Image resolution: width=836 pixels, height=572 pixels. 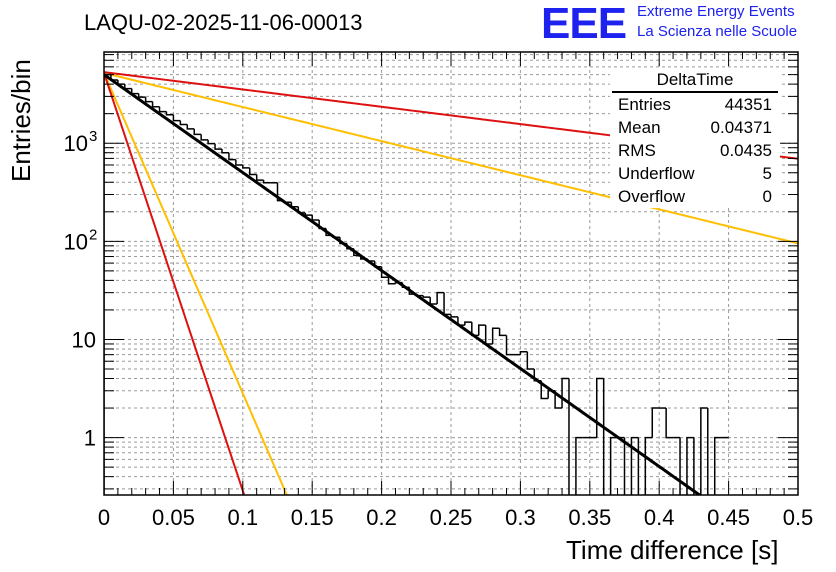 I want to click on x-tick-label: 0.1, so click(x=243, y=517).